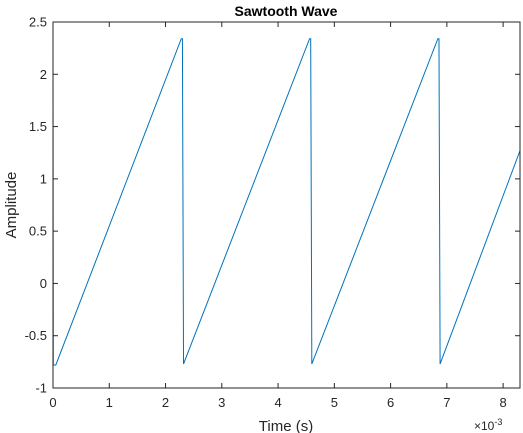  Describe the element at coordinates (36, 335) in the screenshot. I see `y-tick-label: -0.5` at that location.